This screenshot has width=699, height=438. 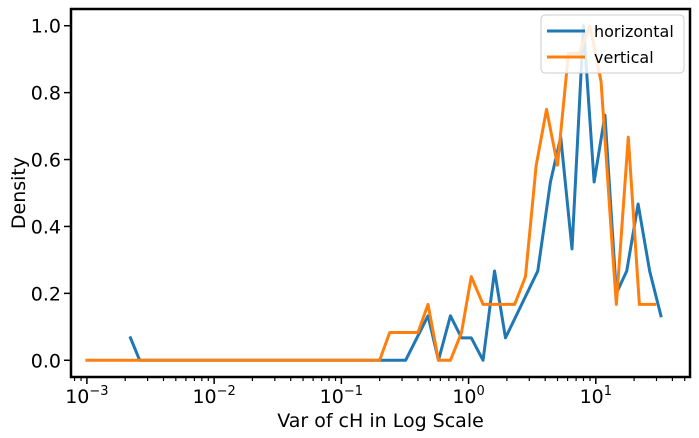 I want to click on x-tick-label: 10⁰, so click(x=468, y=396).